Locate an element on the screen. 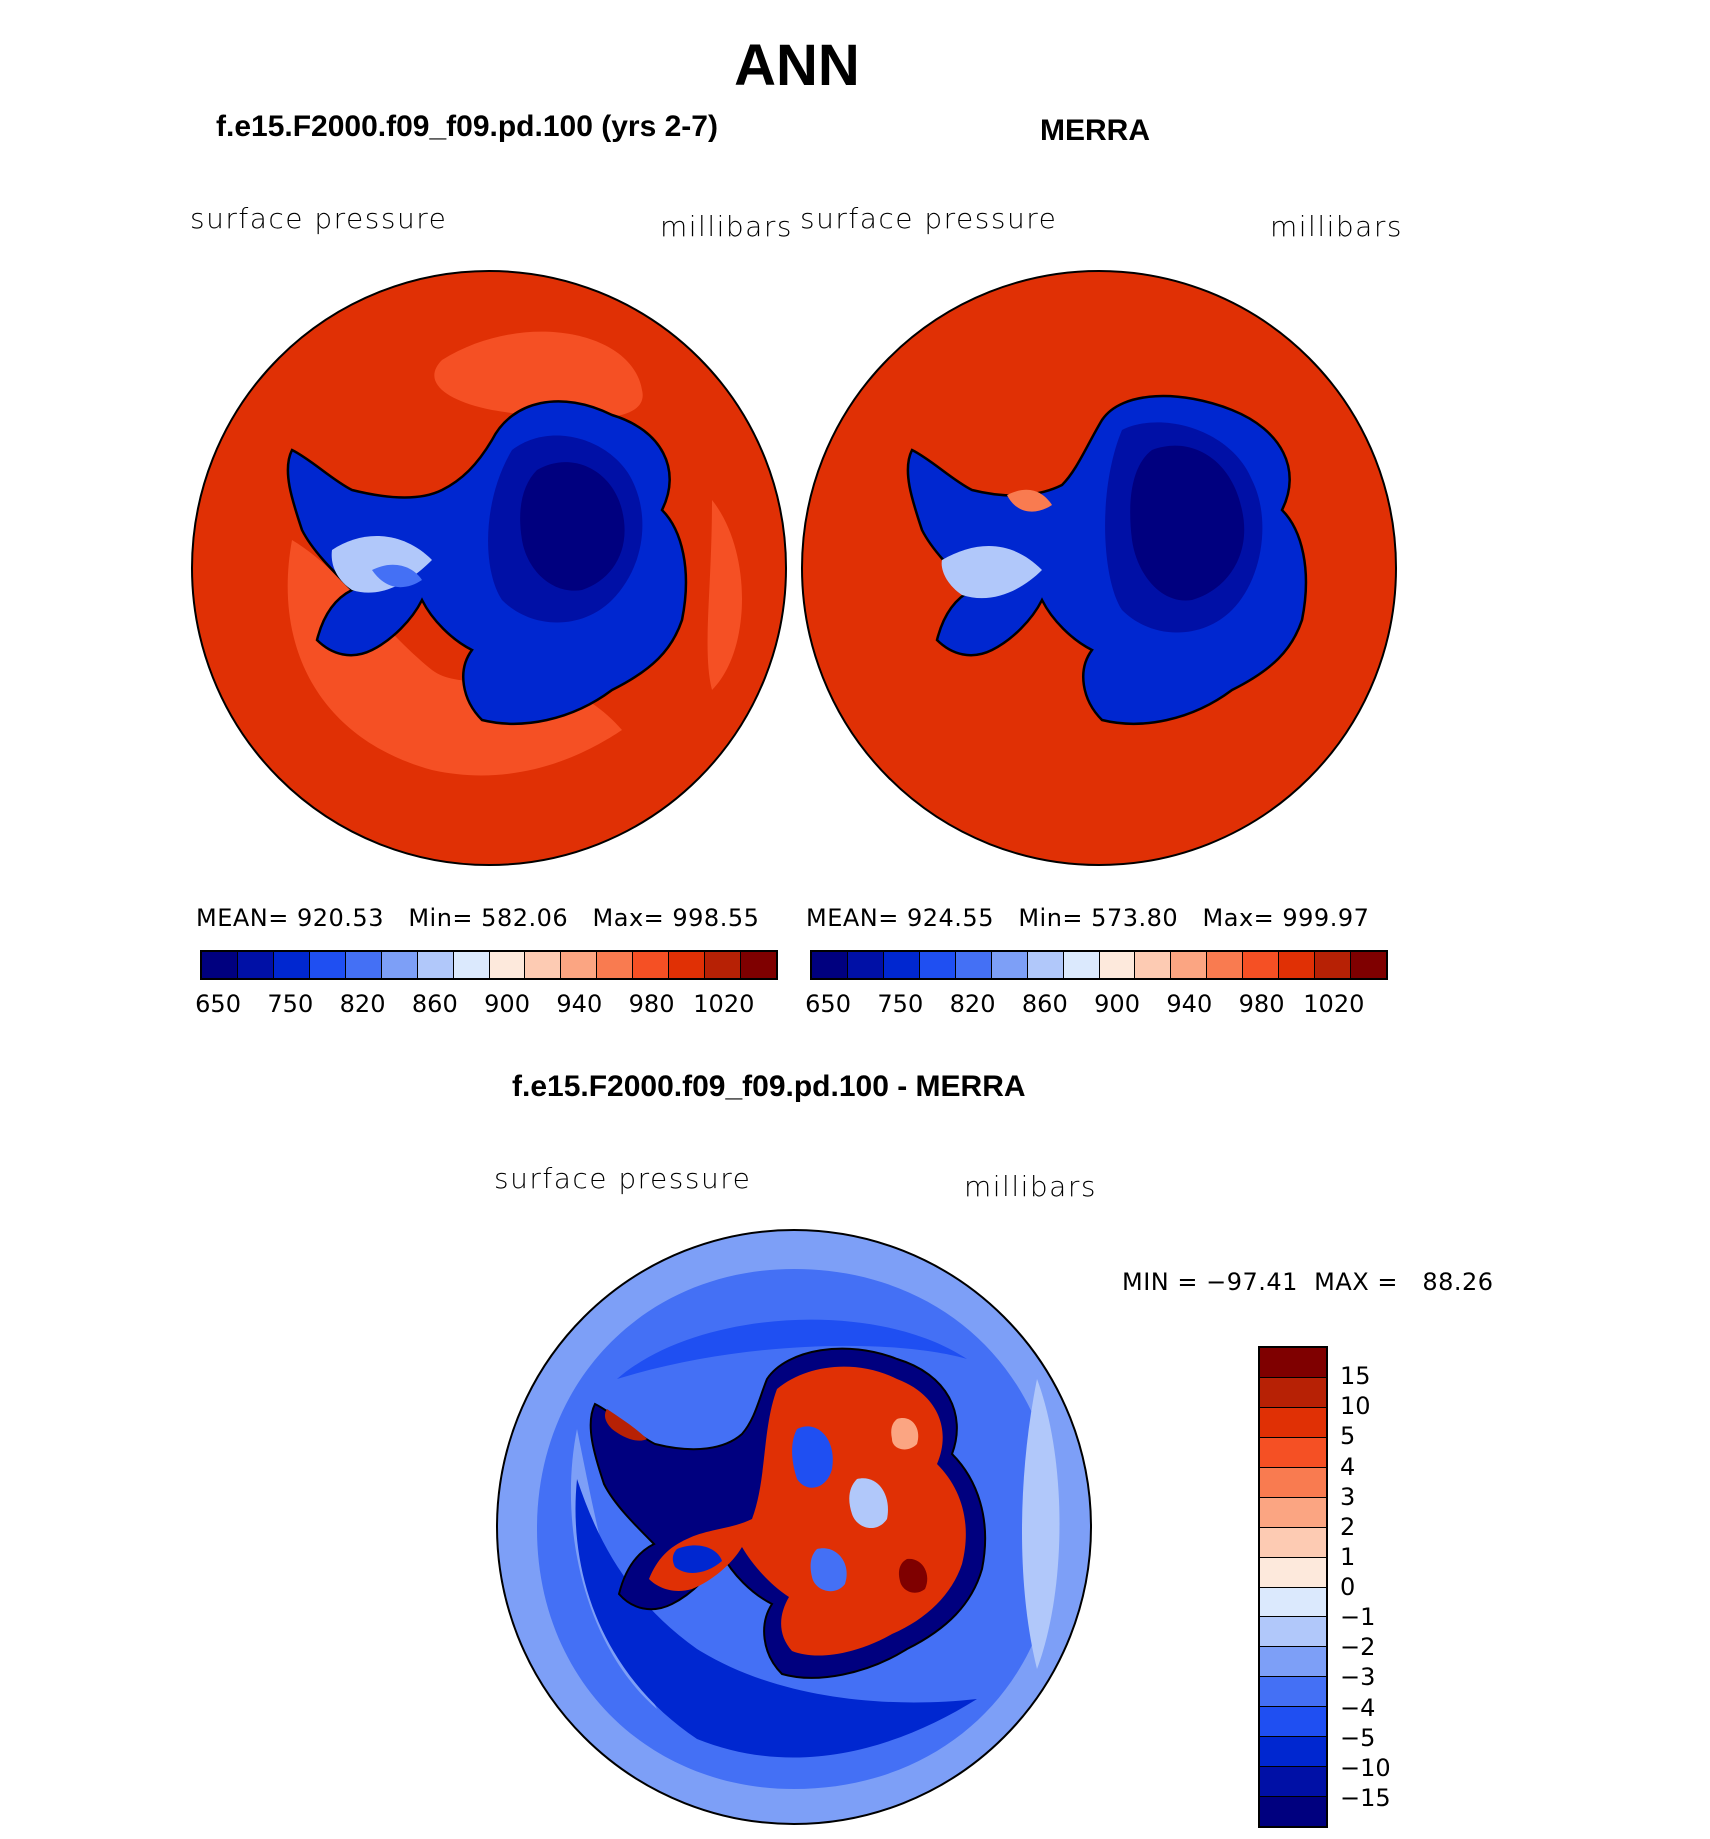 The width and height of the screenshot is (1710, 1839). colorbar-tick-label: −1 is located at coordinates (1358, 1617).